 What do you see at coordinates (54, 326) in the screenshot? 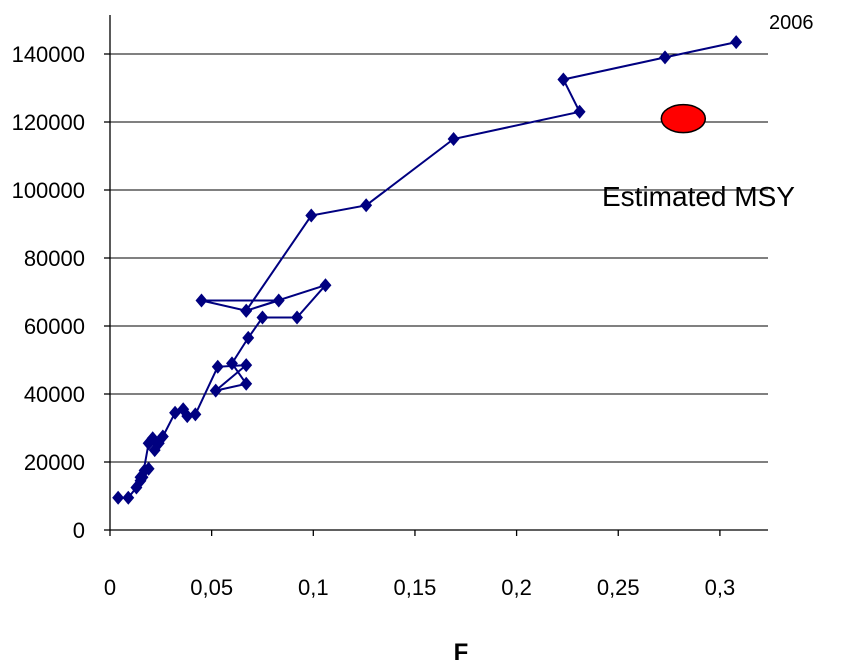
I see `y-tick-label: 60000` at bounding box center [54, 326].